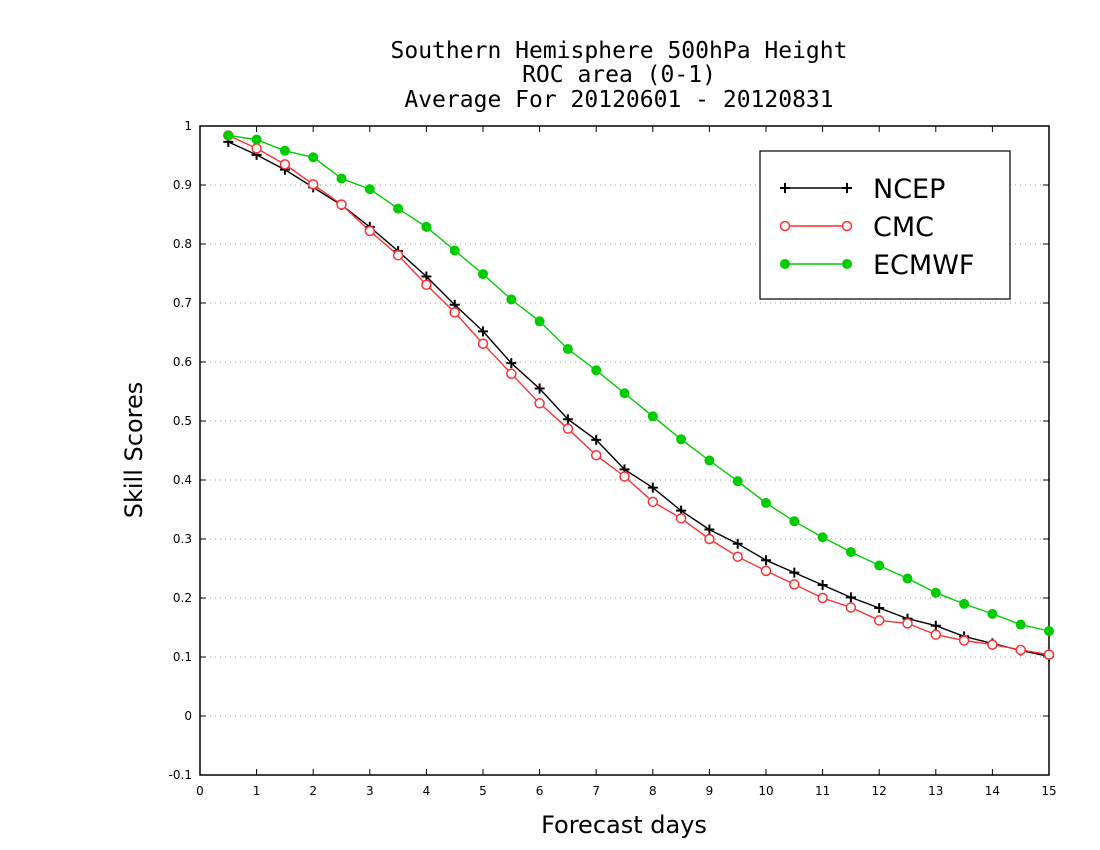  What do you see at coordinates (313, 791) in the screenshot?
I see `x-tick-label: 2` at bounding box center [313, 791].